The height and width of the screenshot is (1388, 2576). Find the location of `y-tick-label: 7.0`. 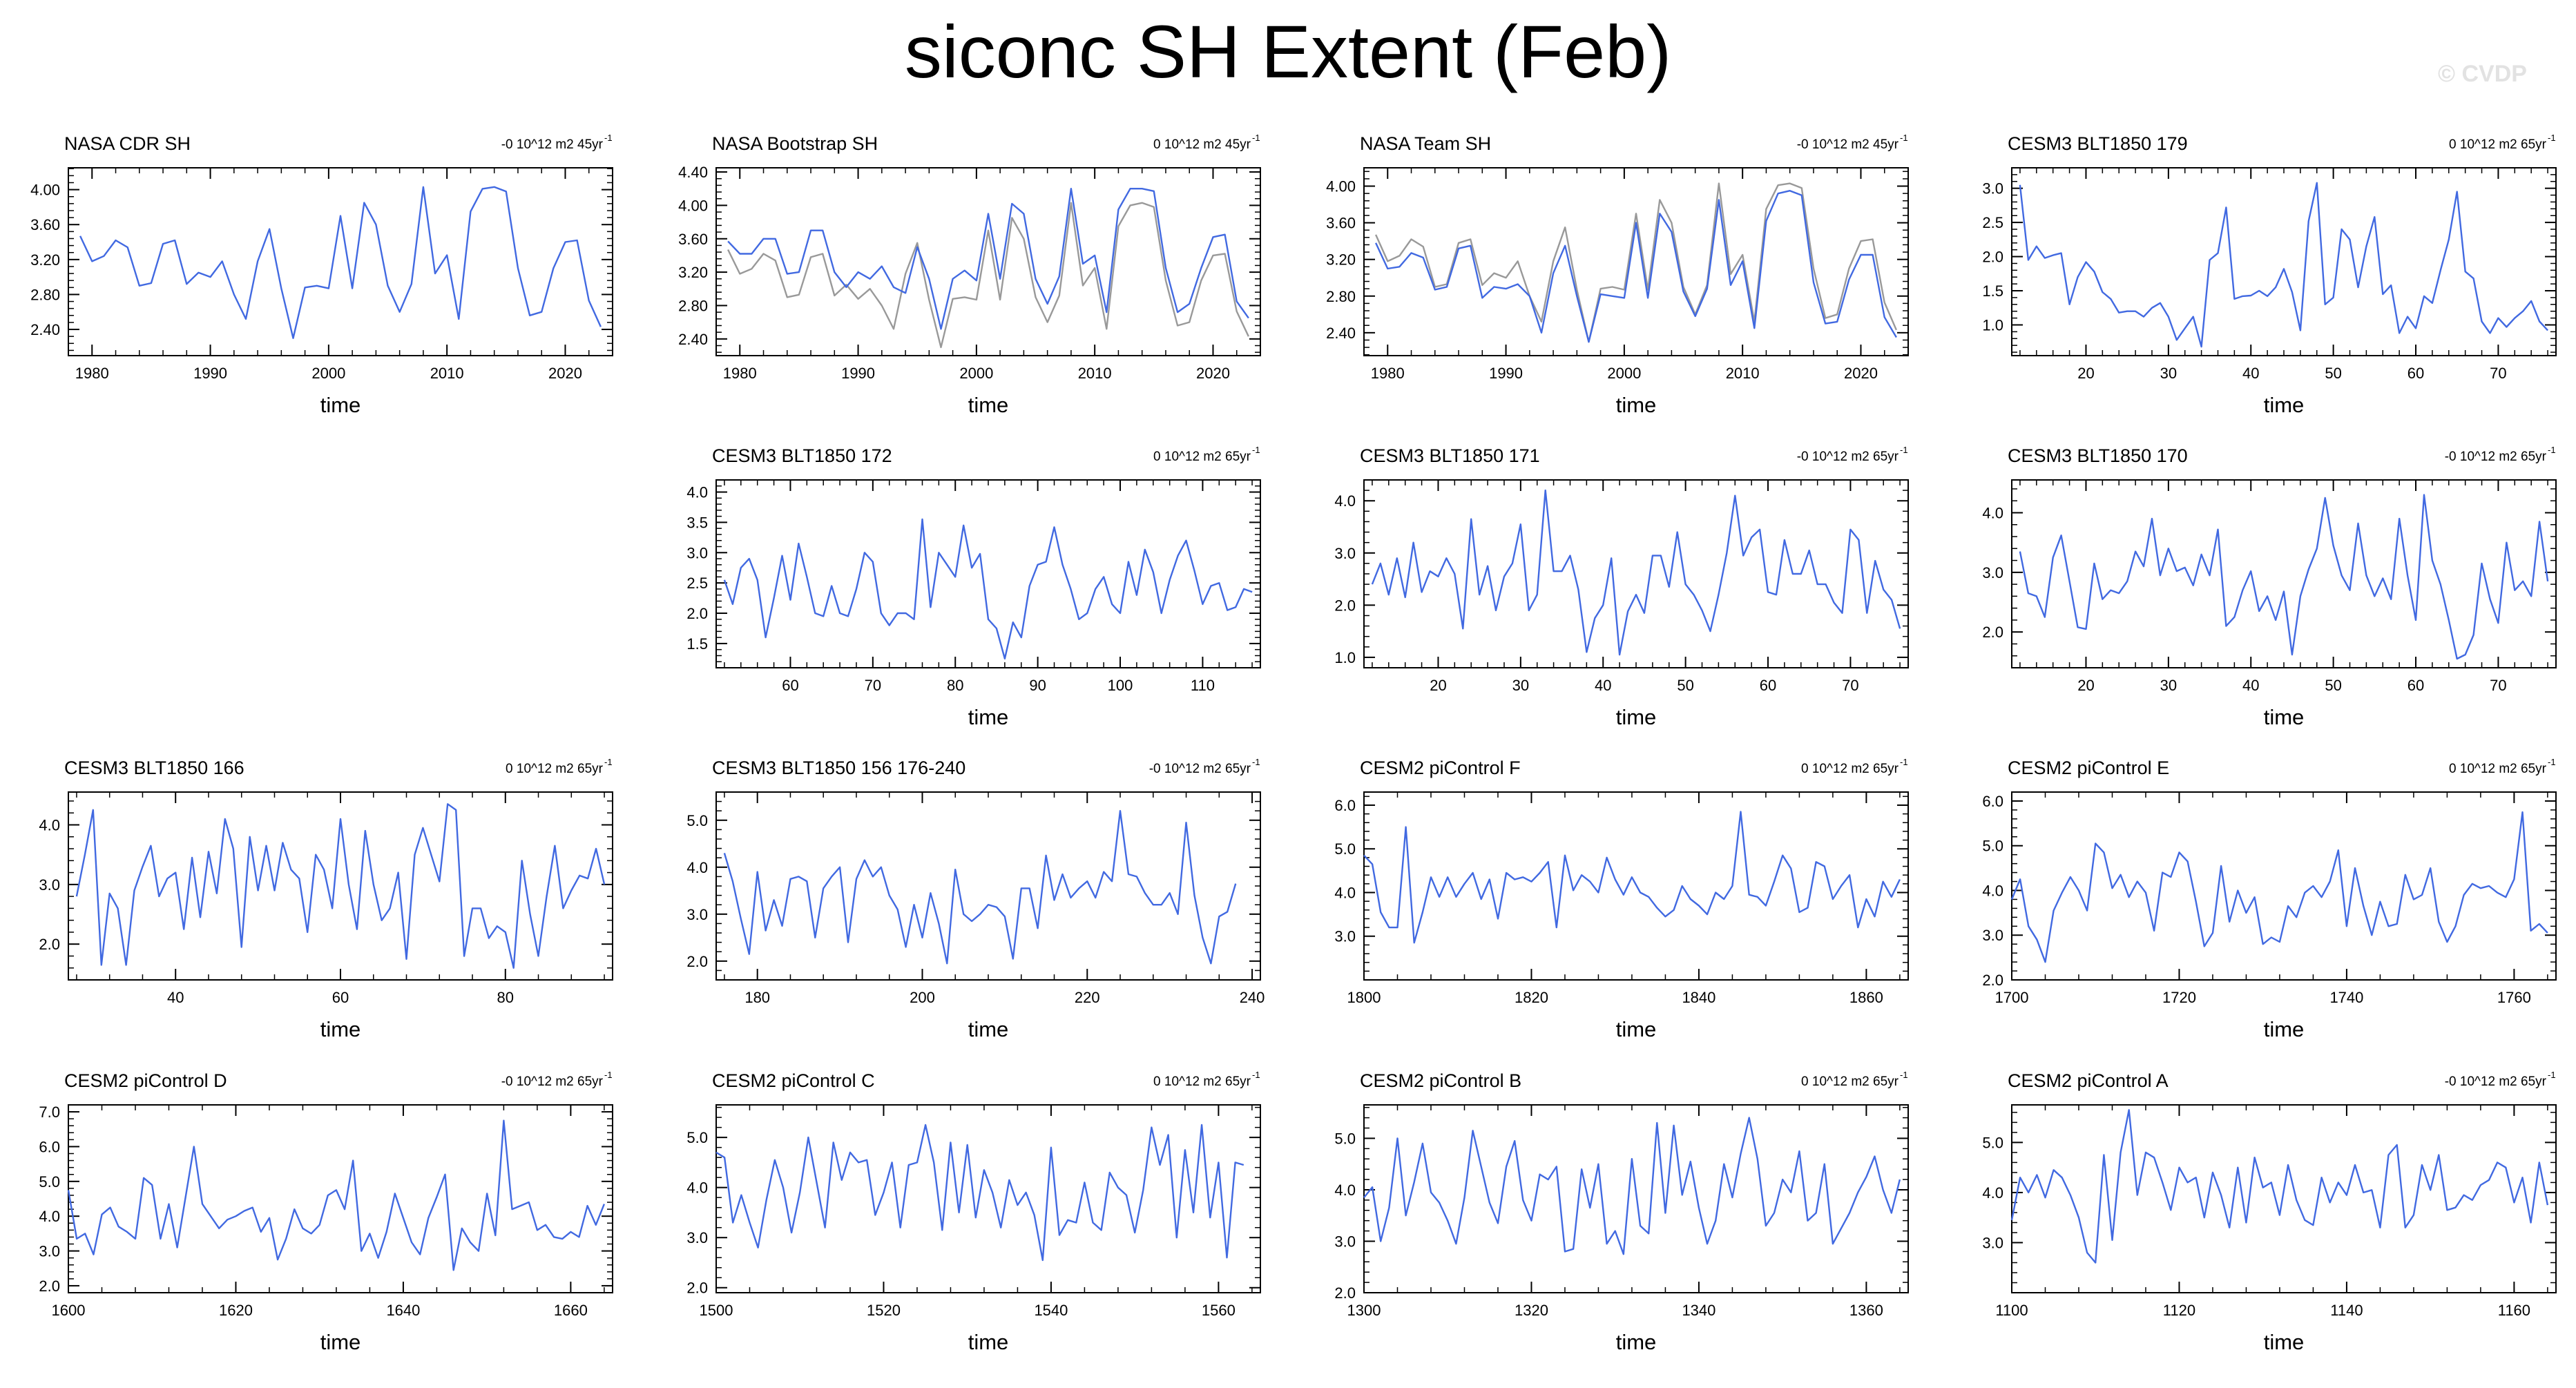

y-tick-label: 7.0 is located at coordinates (49, 1112).